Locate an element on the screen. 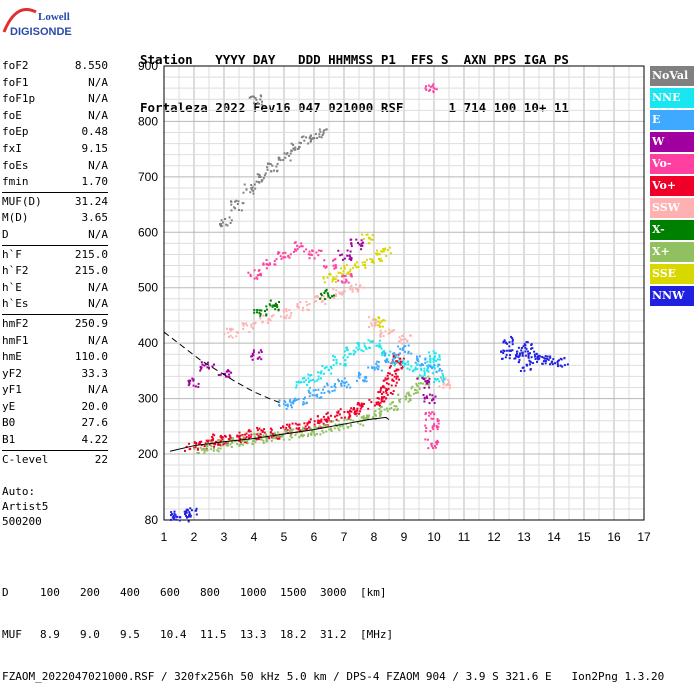  param-value: 4.22 is located at coordinates (95, 440).